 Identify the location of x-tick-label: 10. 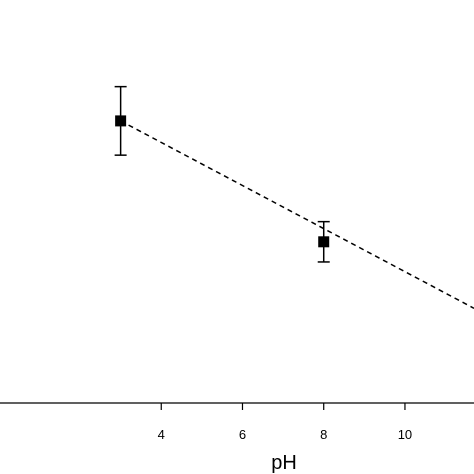
(405, 434).